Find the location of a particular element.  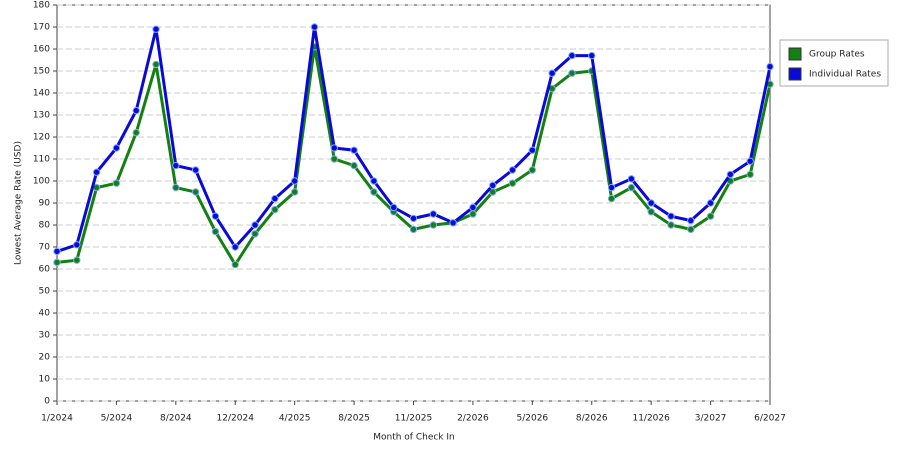

legend-label: Group Rates is located at coordinates (837, 55).